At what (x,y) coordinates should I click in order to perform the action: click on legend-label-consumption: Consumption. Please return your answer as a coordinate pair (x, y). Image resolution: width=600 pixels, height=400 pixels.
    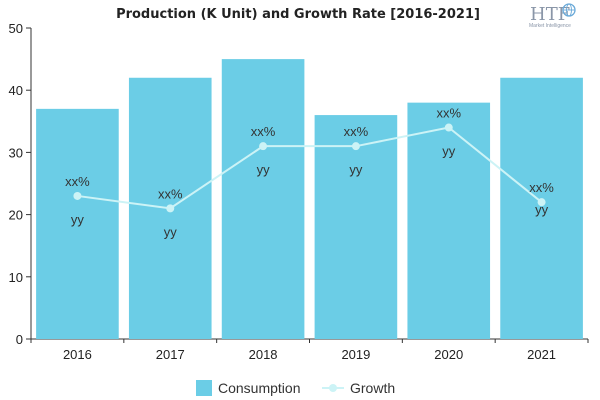
    Looking at the image, I should click on (259, 388).